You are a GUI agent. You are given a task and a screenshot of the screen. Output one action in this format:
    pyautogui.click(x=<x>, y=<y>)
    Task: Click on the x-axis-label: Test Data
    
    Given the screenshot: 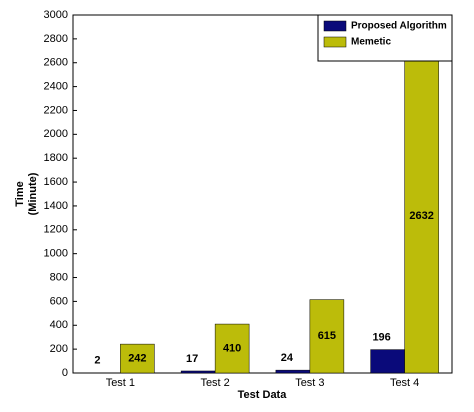 What is the action you would take?
    pyautogui.click(x=263, y=395)
    